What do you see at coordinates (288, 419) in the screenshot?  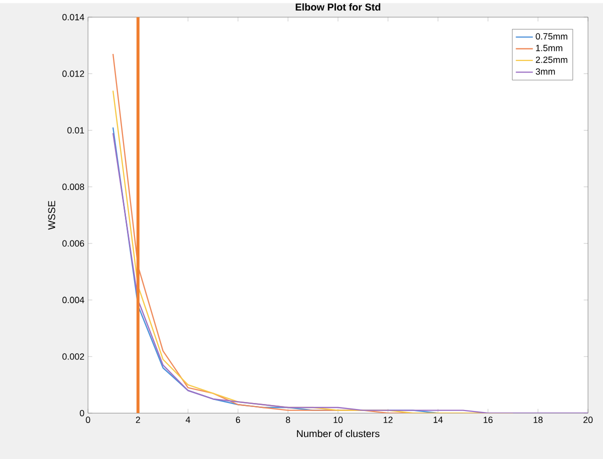 I see `x-tick-label: 8` at bounding box center [288, 419].